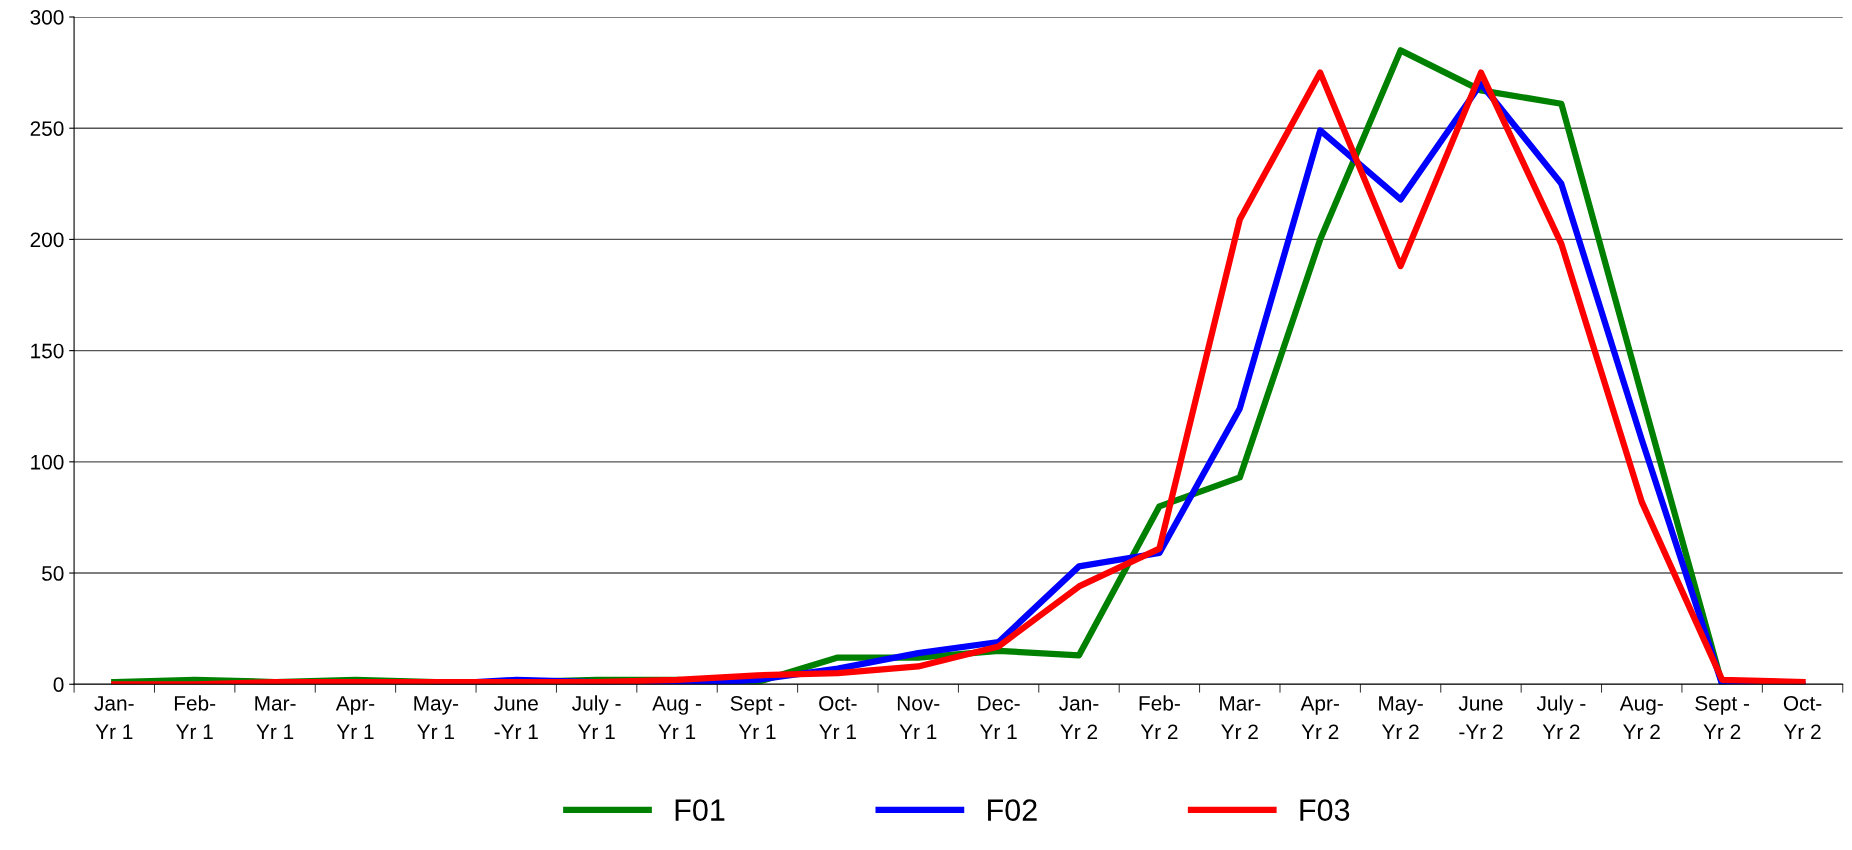 The height and width of the screenshot is (850, 1852). Describe the element at coordinates (47, 128) in the screenshot. I see `y-tick-label: 250` at that location.